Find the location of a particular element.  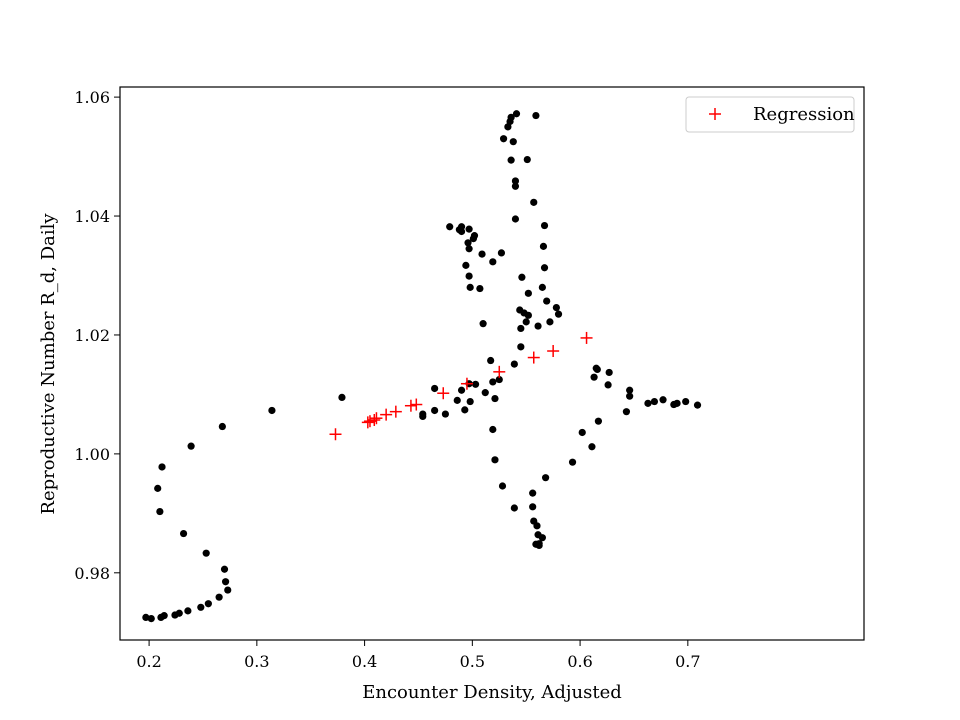

x-tick-label: 0.7 is located at coordinates (687, 661).